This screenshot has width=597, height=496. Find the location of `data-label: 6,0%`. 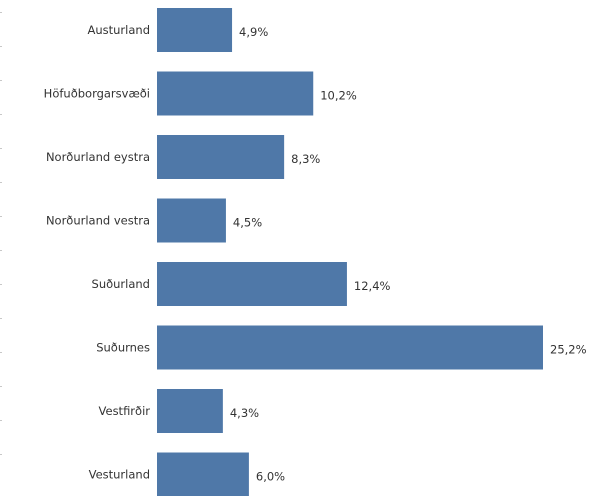

data-label: 6,0% is located at coordinates (270, 477).